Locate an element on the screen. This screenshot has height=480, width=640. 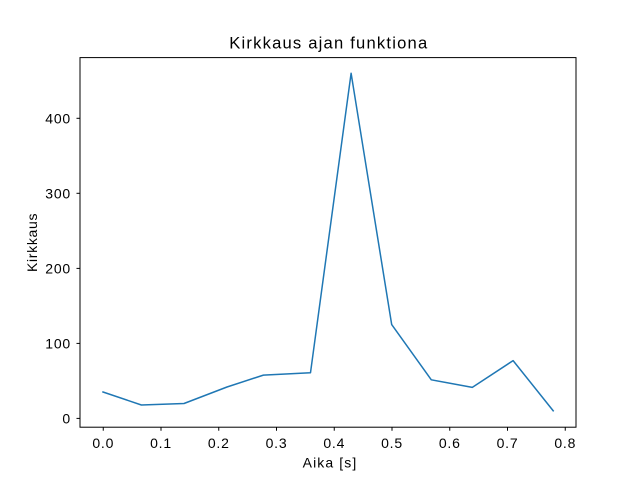
svg-text: Kirkkaus ajan funktiona is located at coordinates (328, 43).